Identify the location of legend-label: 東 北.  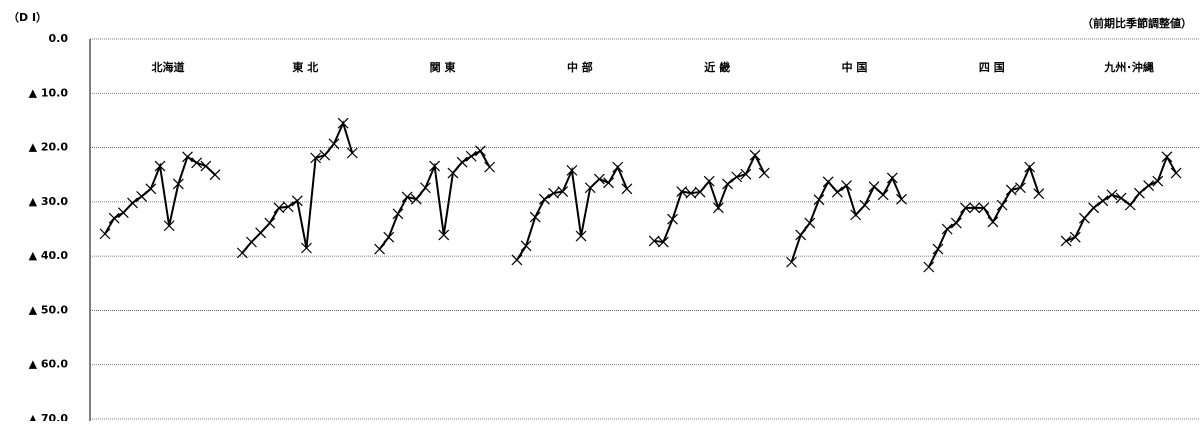
(305, 67).